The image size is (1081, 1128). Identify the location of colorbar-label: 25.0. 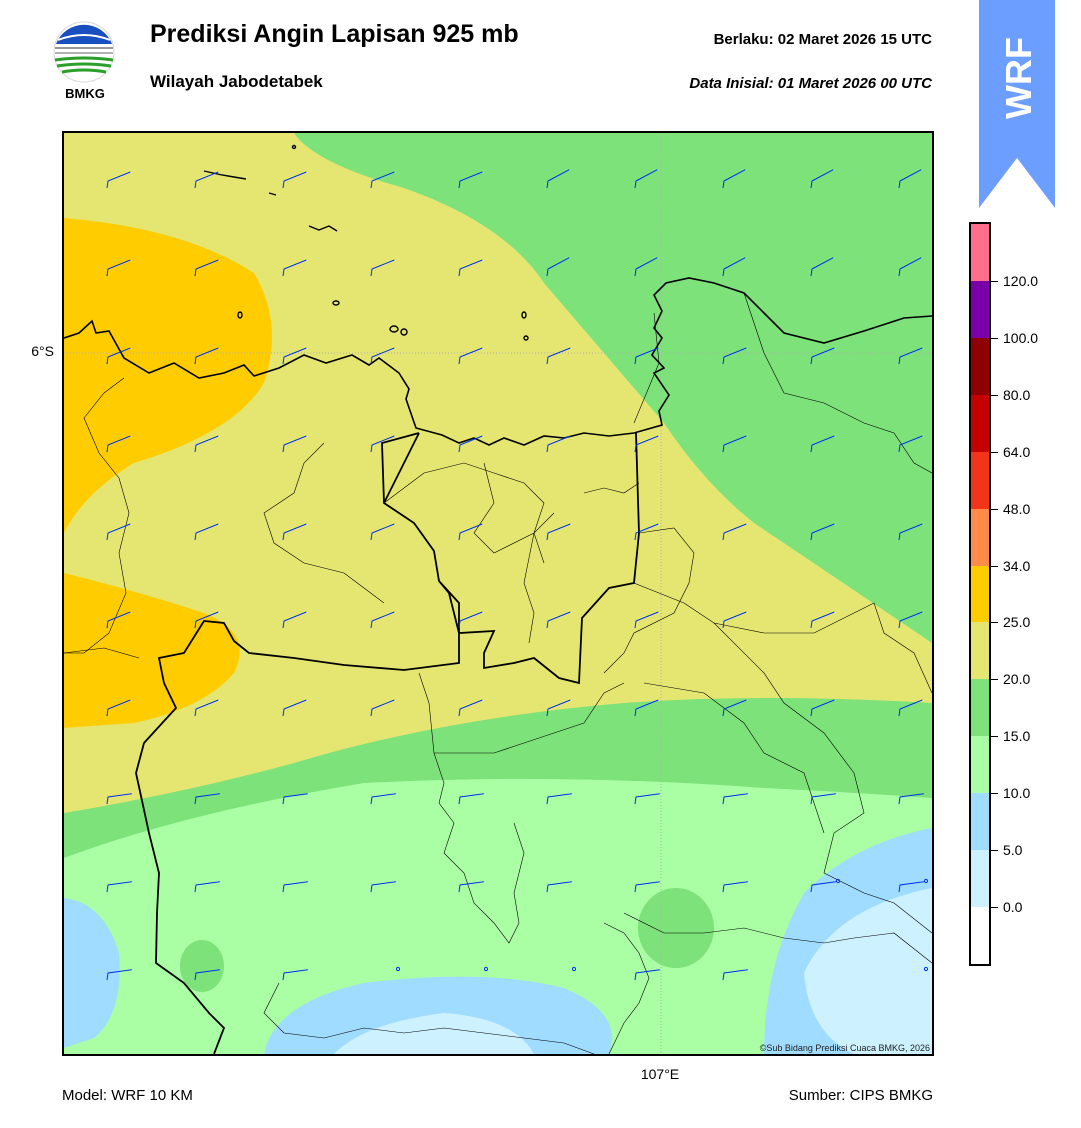
(1017, 622).